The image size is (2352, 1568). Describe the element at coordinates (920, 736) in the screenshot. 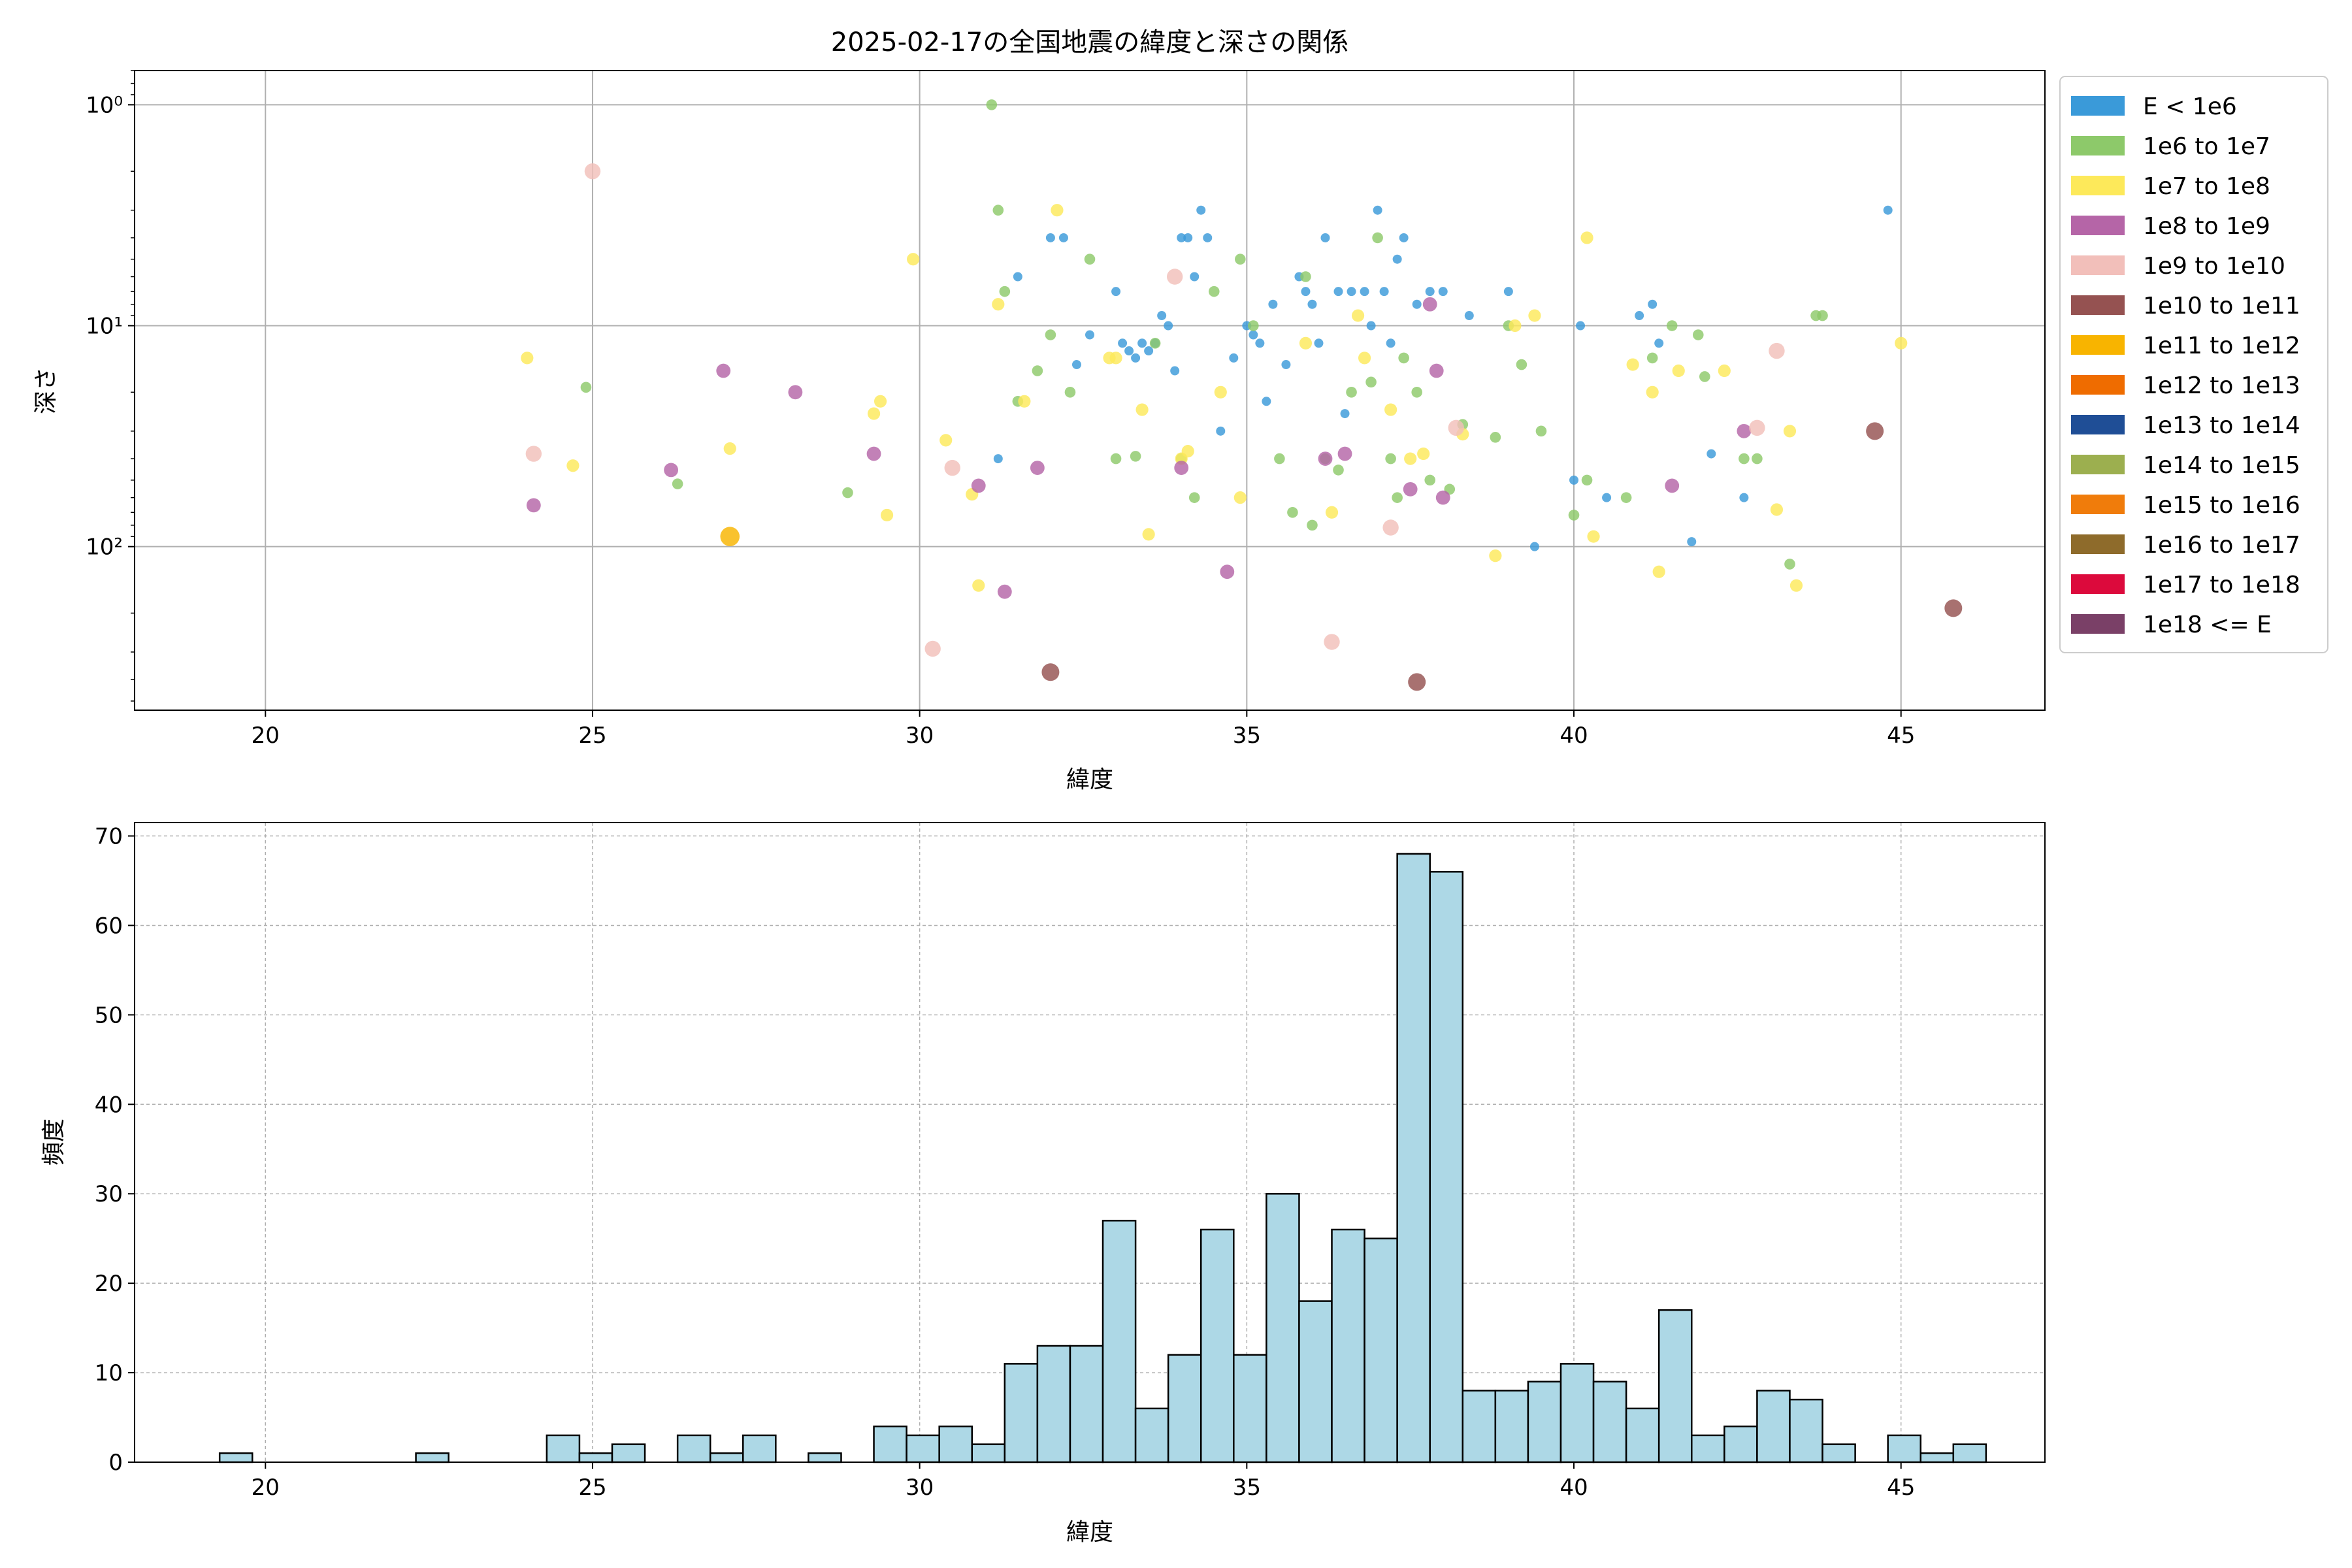

I see `scatter-x-tick-label: 30` at that location.